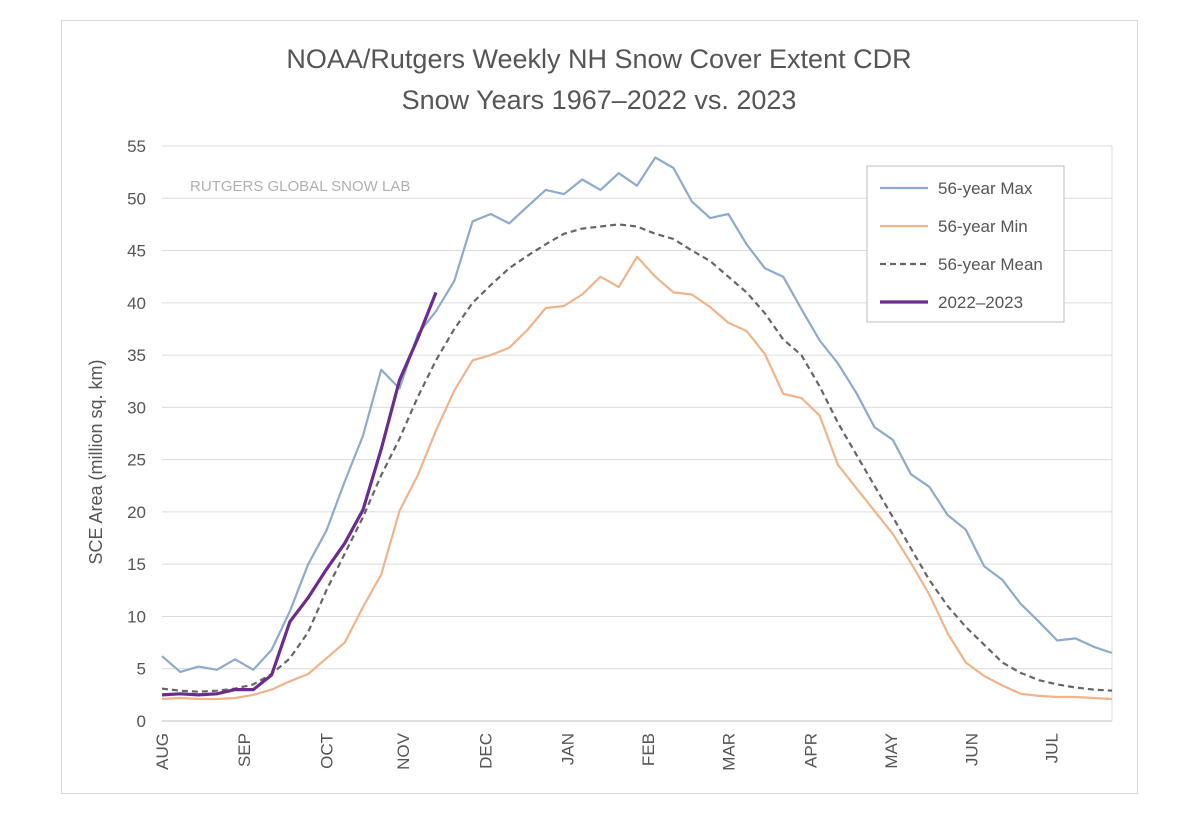 The width and height of the screenshot is (1200, 825). What do you see at coordinates (648, 749) in the screenshot?
I see `x-tick-label-feb: FEB` at bounding box center [648, 749].